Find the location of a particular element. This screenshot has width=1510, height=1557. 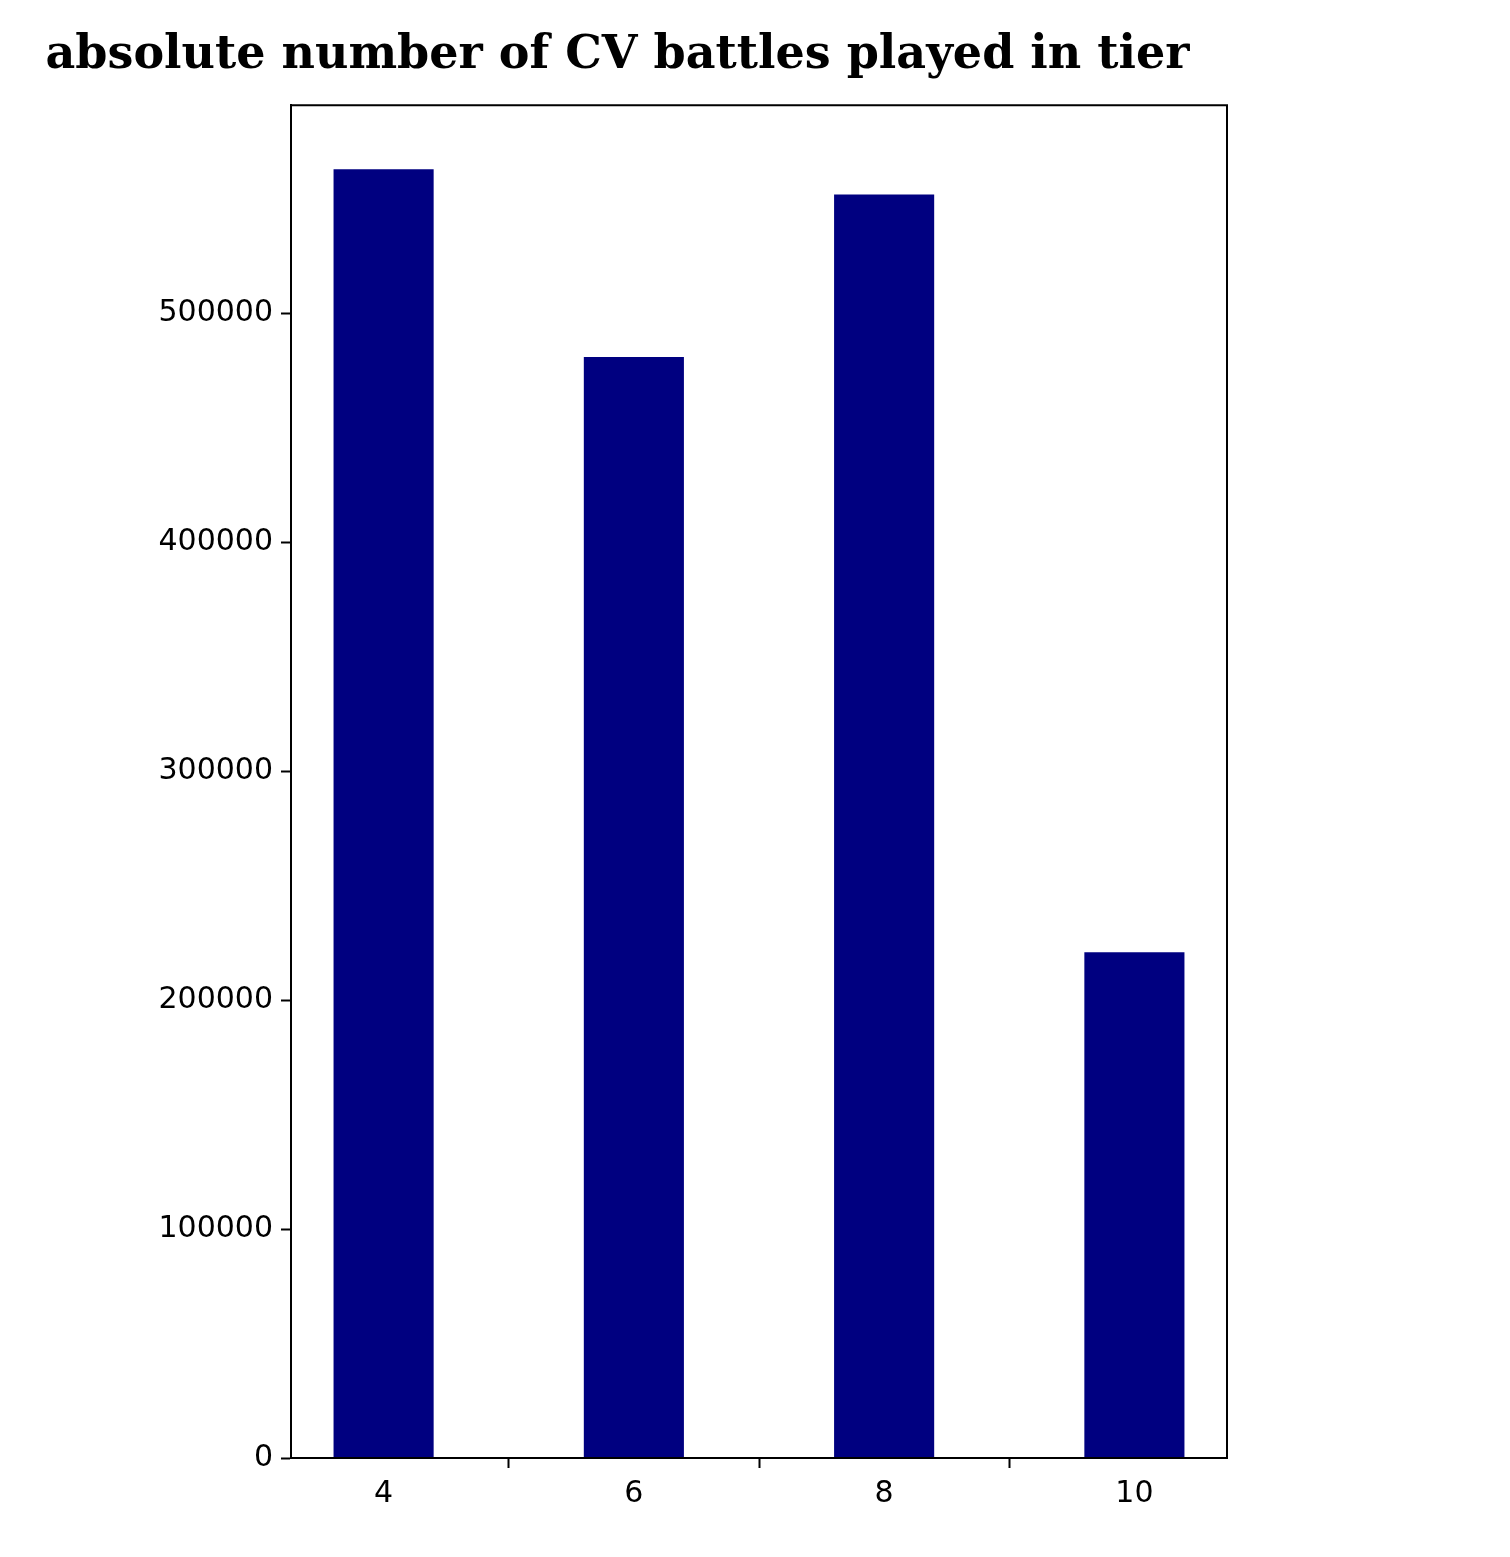

y-tick-label: 400000 is located at coordinates (215, 540).